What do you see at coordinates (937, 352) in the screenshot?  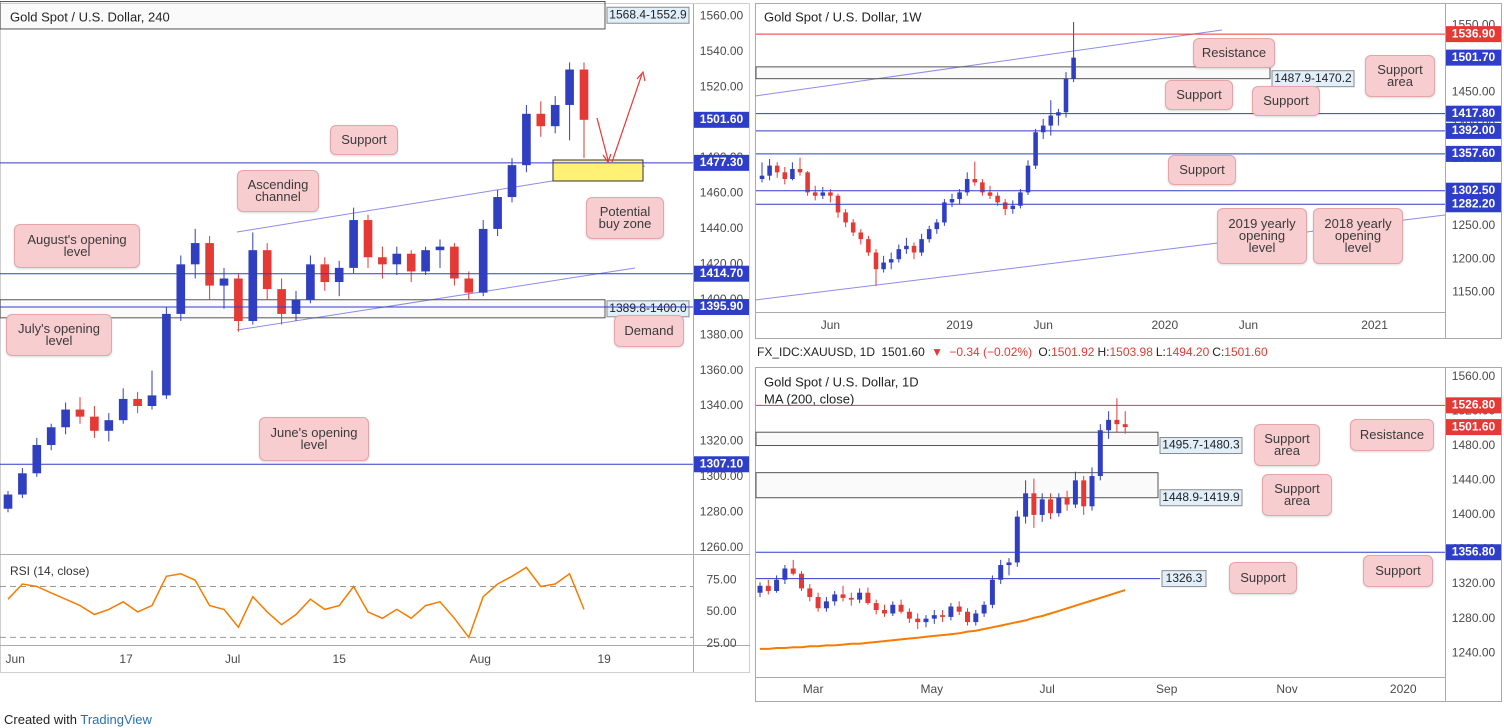 I see `change-arrow: ▼` at bounding box center [937, 352].